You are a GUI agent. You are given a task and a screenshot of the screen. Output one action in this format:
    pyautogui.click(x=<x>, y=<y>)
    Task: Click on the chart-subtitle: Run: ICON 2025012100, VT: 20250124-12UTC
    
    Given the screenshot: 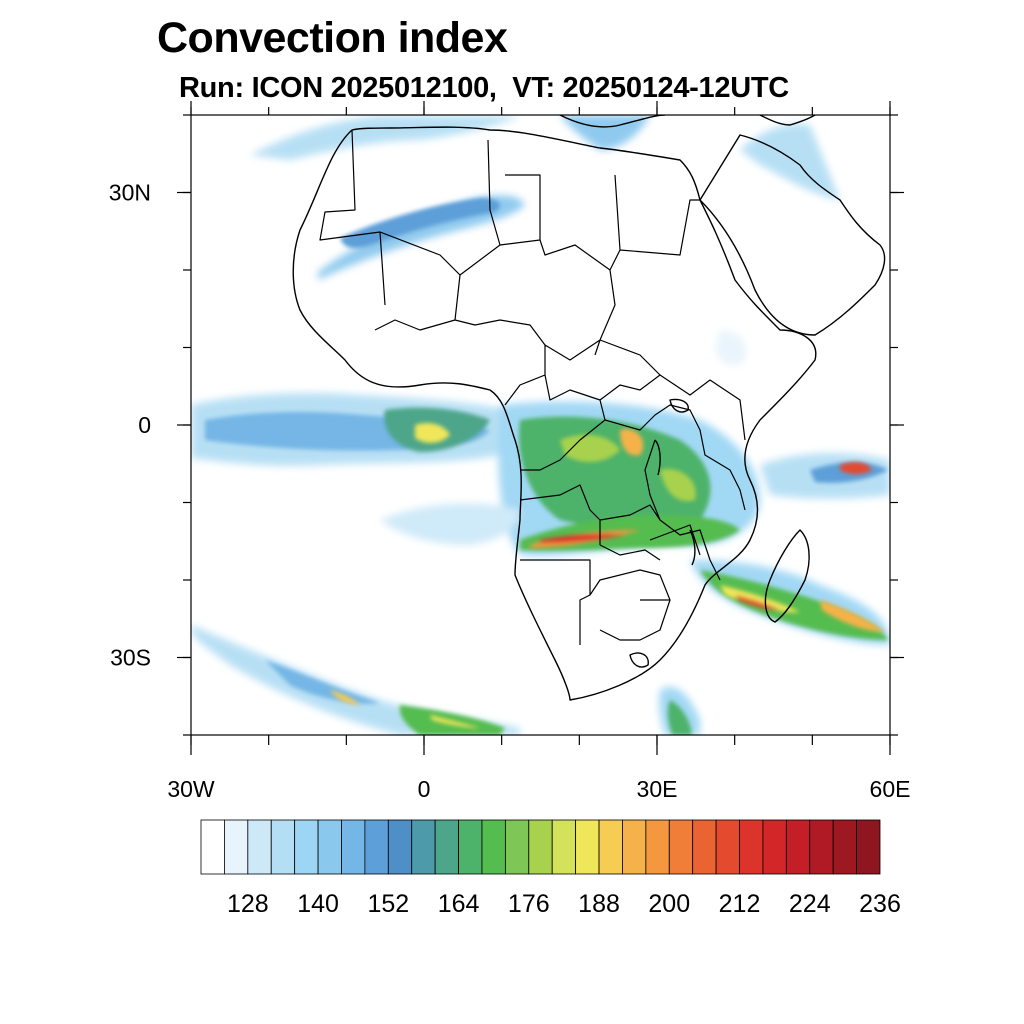 What is the action you would take?
    pyautogui.click(x=484, y=88)
    